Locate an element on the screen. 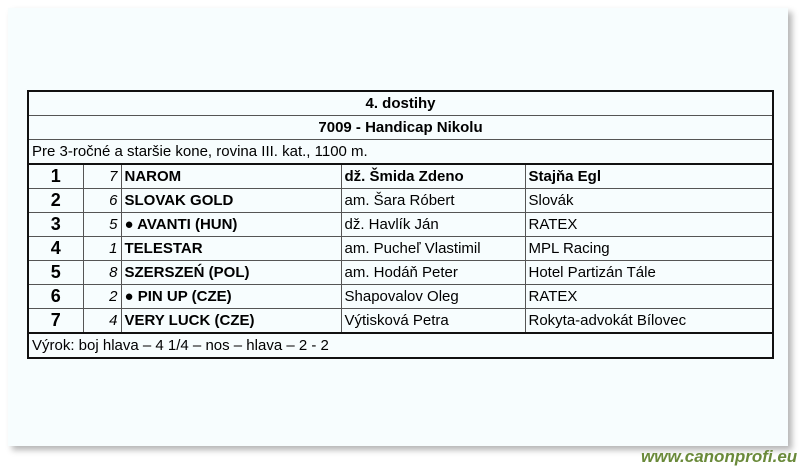 This screenshot has height=469, width=800. cell-horse: TELESTAR is located at coordinates (231, 248).